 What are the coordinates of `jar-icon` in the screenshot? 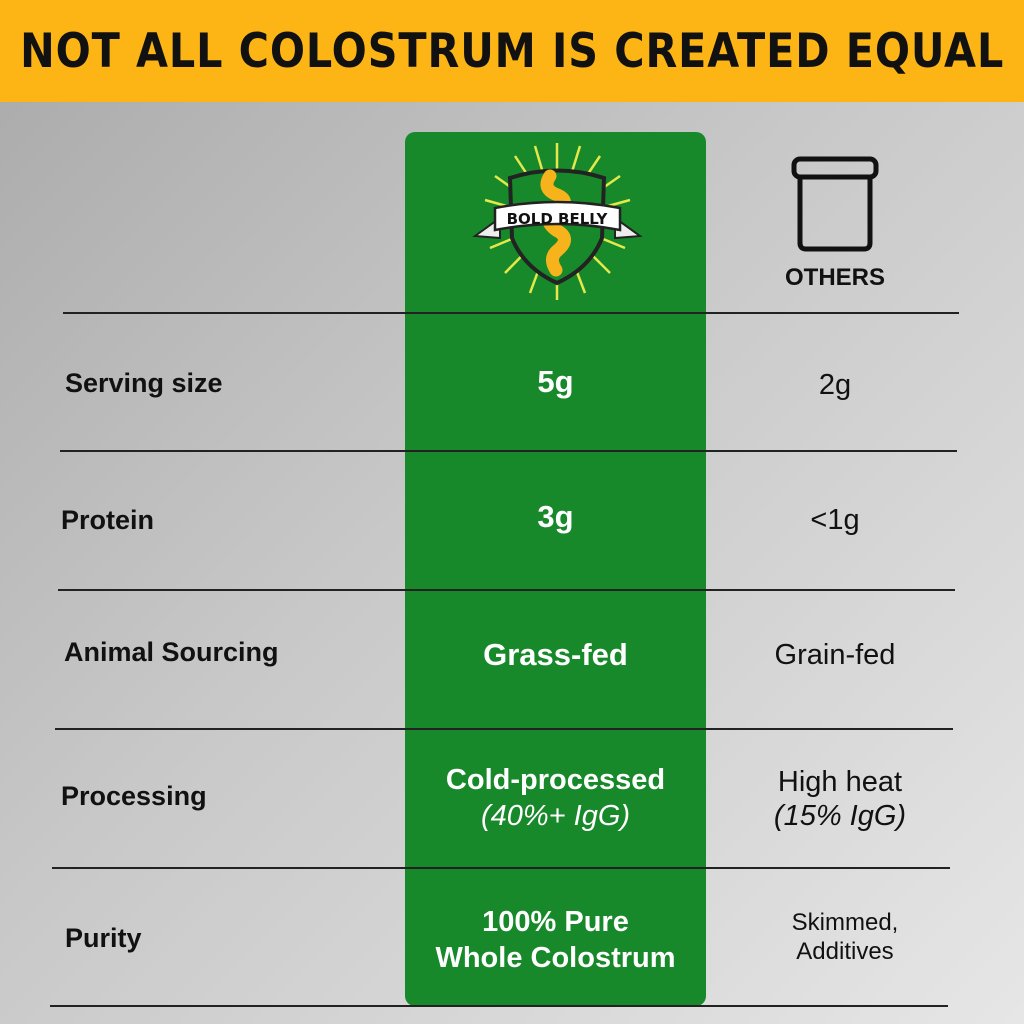 It's located at (835, 204).